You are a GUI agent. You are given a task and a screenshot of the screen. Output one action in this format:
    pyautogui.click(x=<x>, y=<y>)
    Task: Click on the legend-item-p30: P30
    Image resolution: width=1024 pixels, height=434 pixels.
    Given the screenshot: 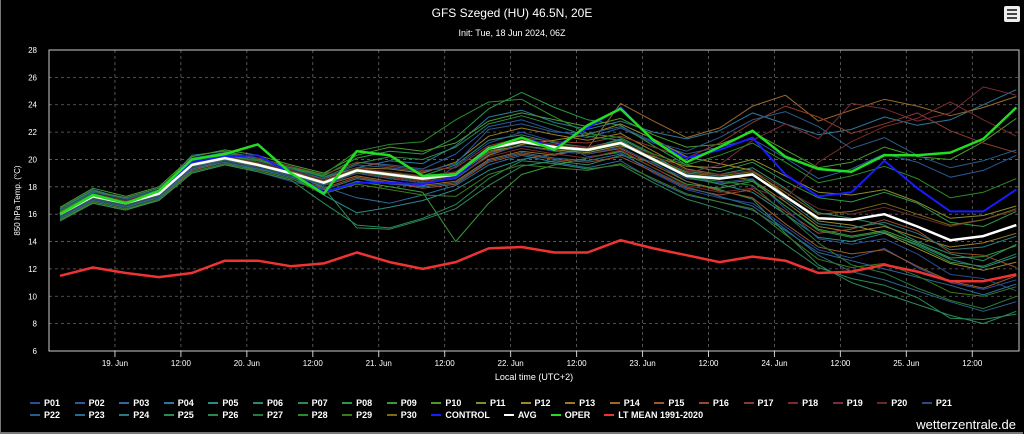 What is the action you would take?
    pyautogui.click(x=409, y=415)
    